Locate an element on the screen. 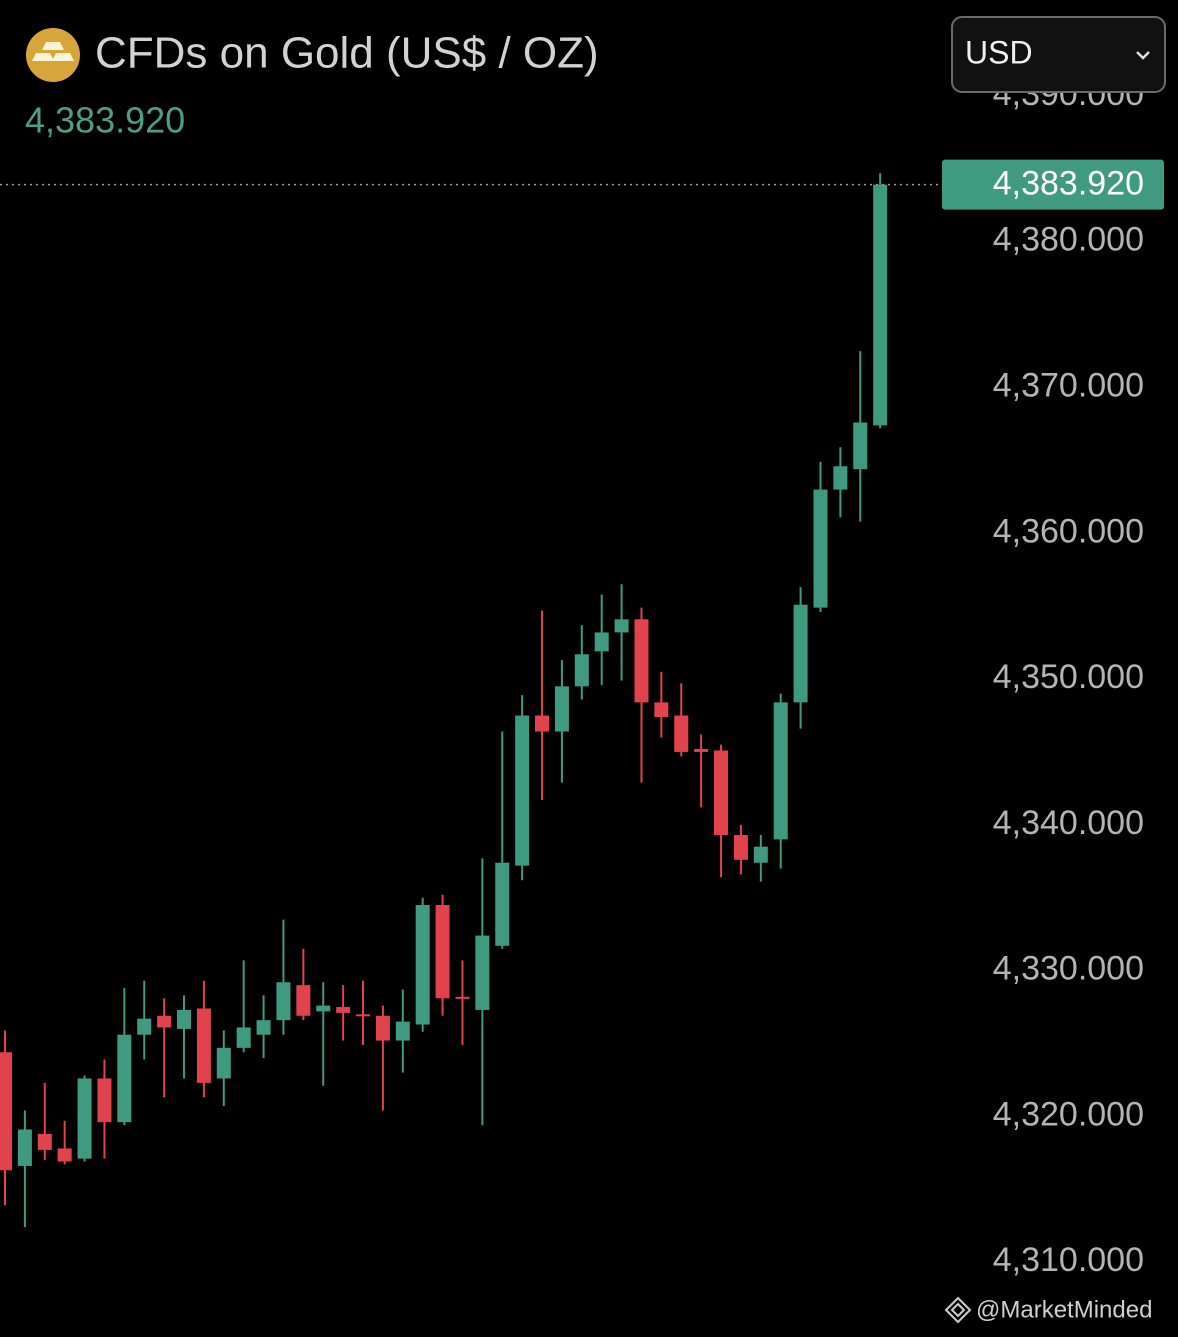 The height and width of the screenshot is (1337, 1178). dropdown-value: USD is located at coordinates (999, 52).